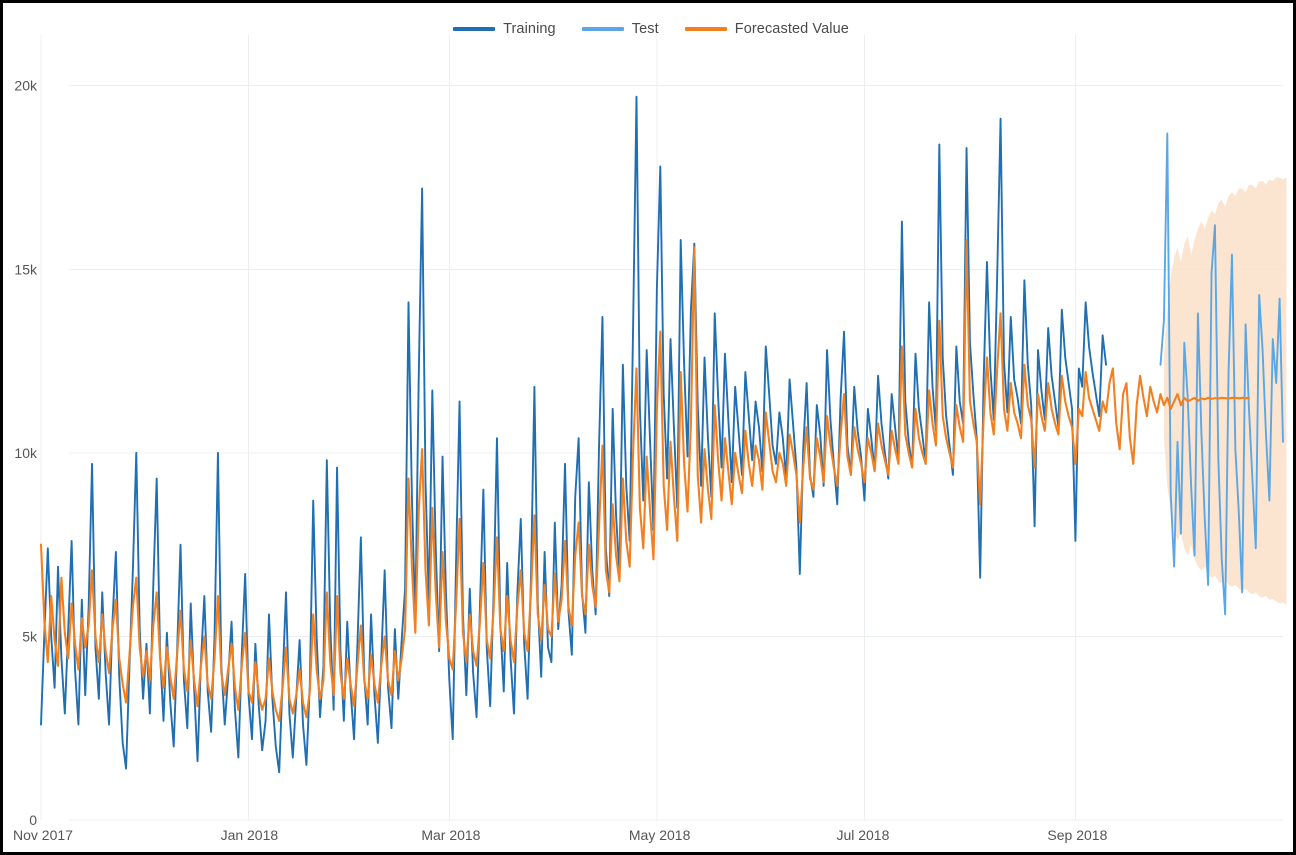  I want to click on y-axis-ticks: 0 5k 10k 15k 20k, so click(26, 453).